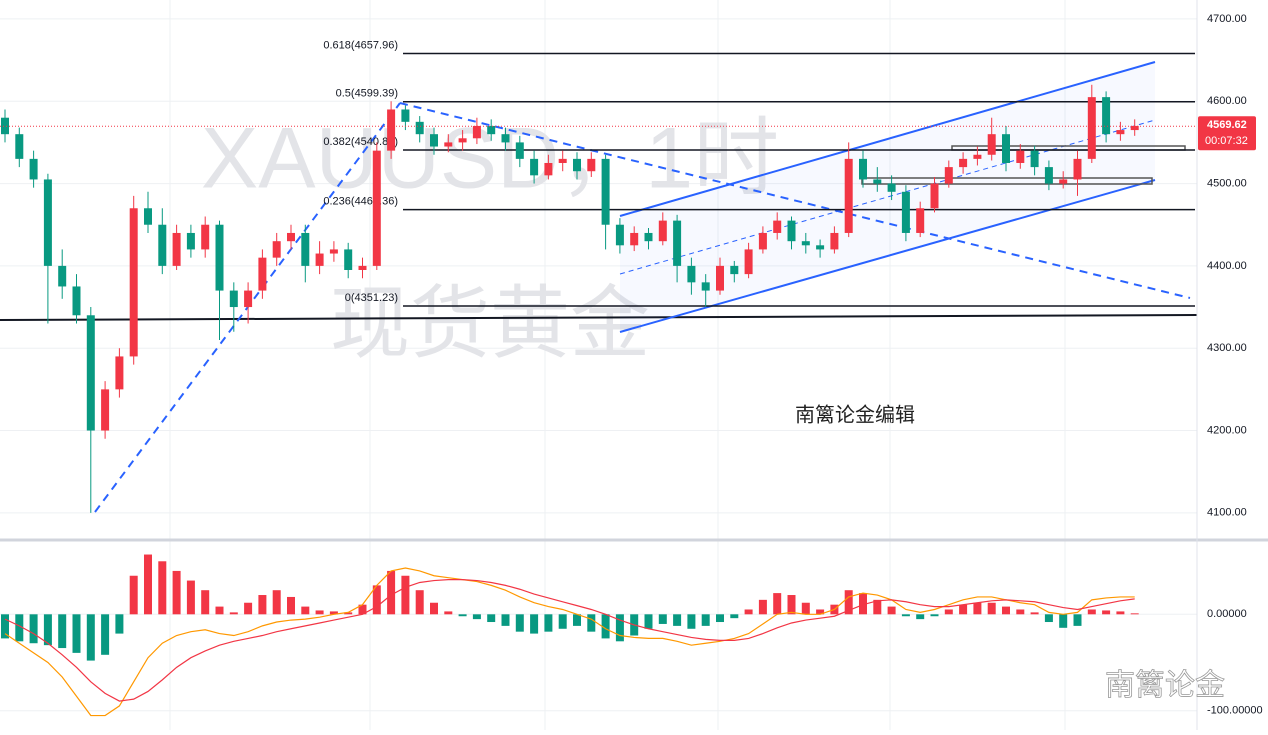 This screenshot has height=735, width=1268. I want to click on trend-line, so click(247, 307).